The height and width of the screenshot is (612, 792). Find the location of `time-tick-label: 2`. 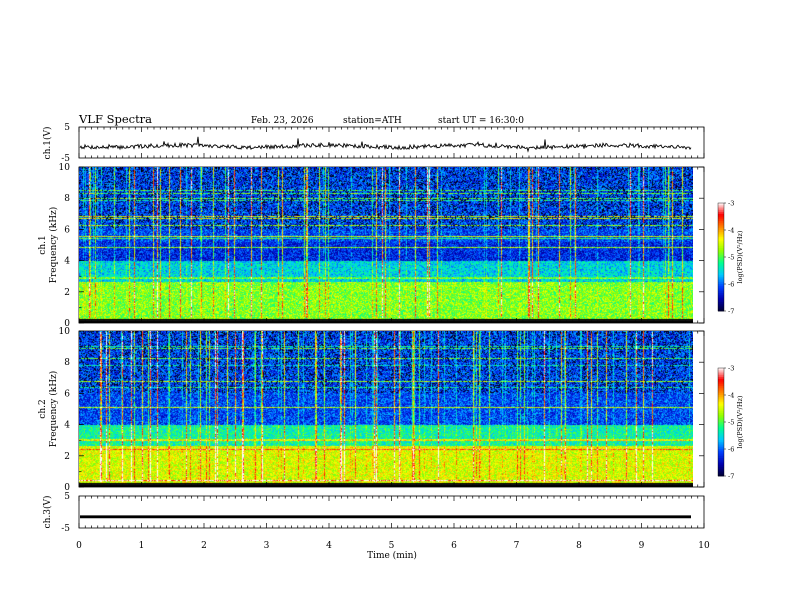

time-tick-label: 2 is located at coordinates (204, 546).